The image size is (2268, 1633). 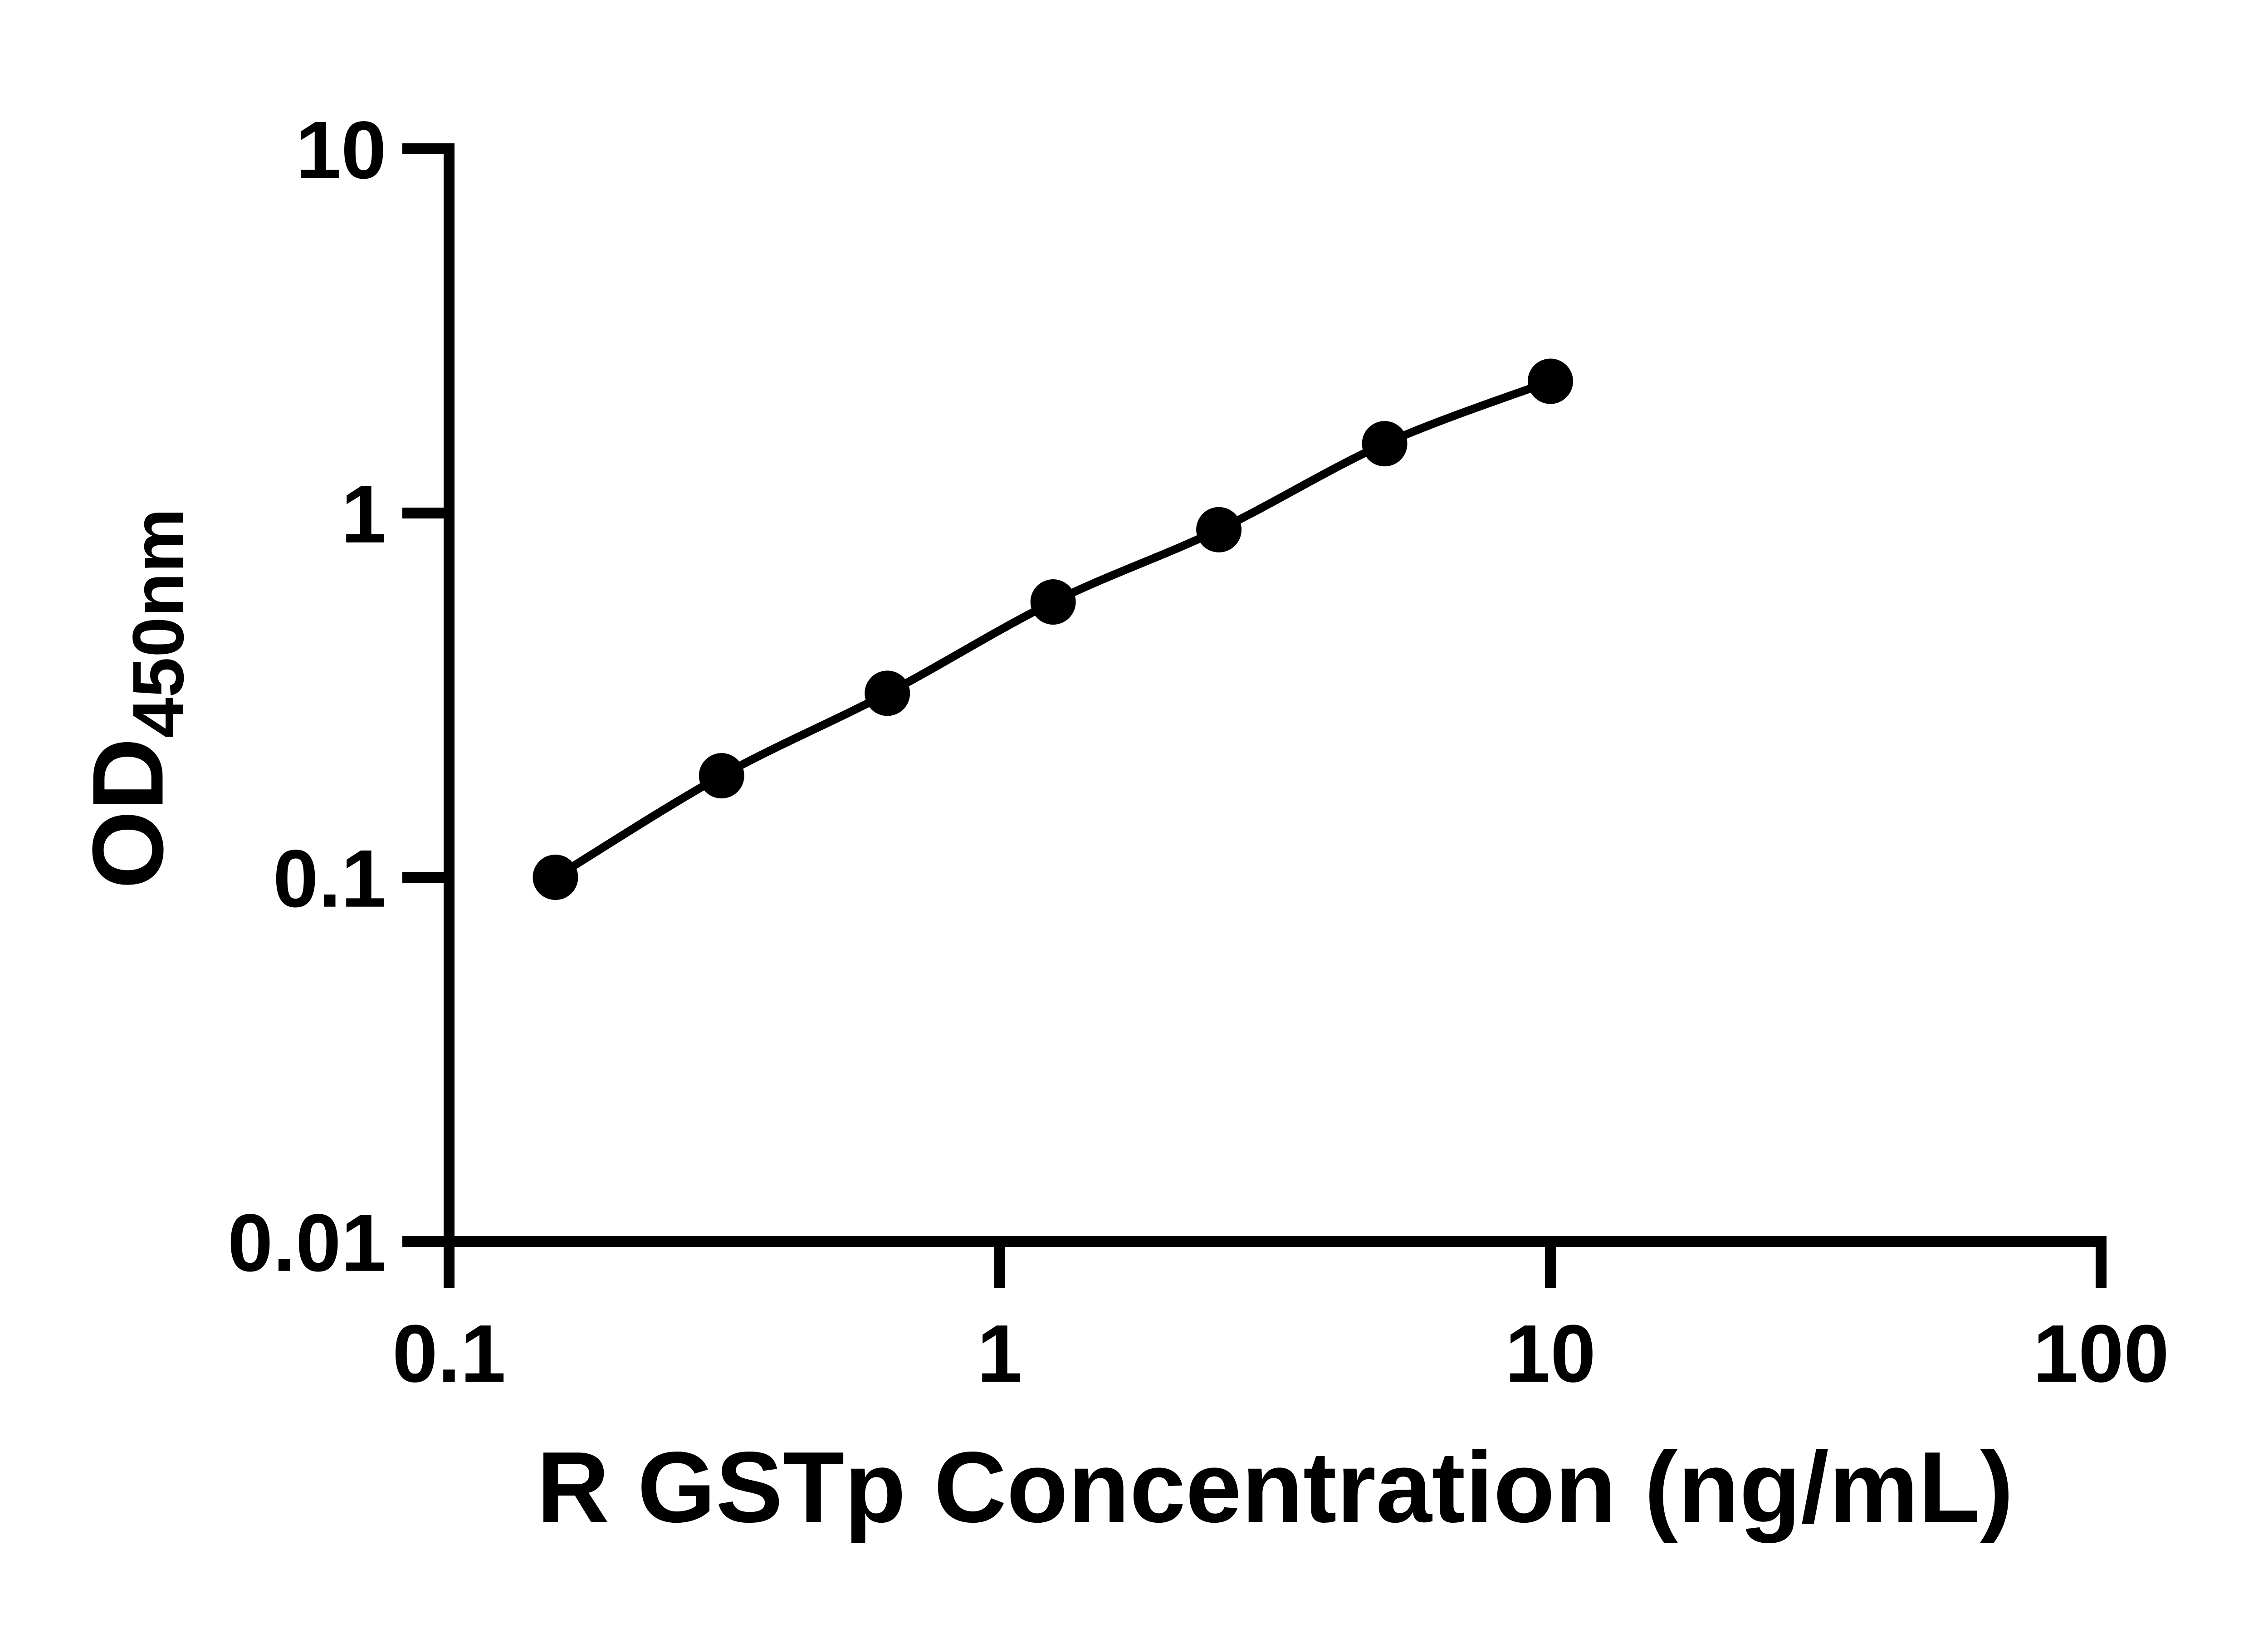 I want to click on x-axis-title: R GSTp Concentration (ng/mL), so click(x=1275, y=1487).